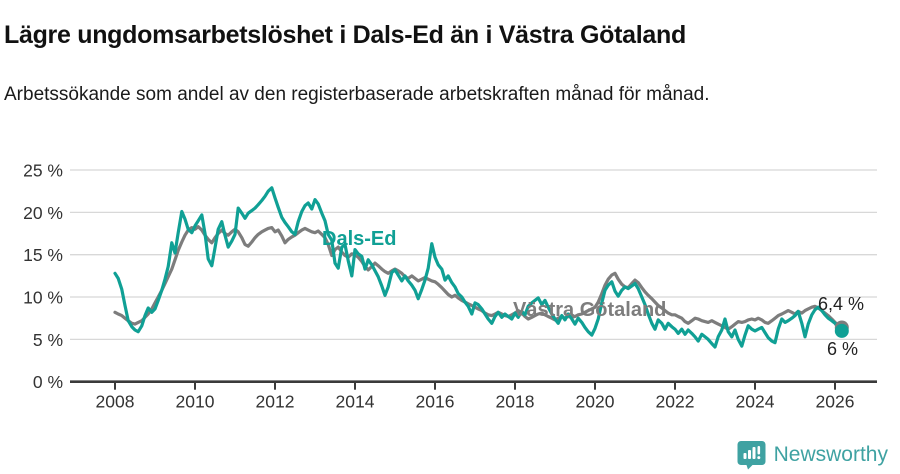 The image size is (900, 474). What do you see at coordinates (835, 402) in the screenshot?
I see `x-axis-tick-label: 2026` at bounding box center [835, 402].